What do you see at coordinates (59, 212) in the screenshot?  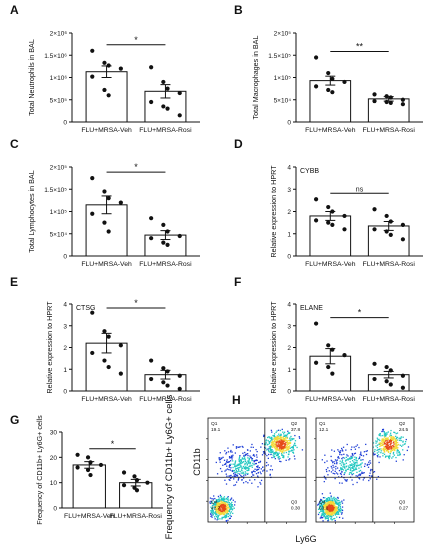 I see `y-tick-label: 1×10⁵` at bounding box center [59, 212].